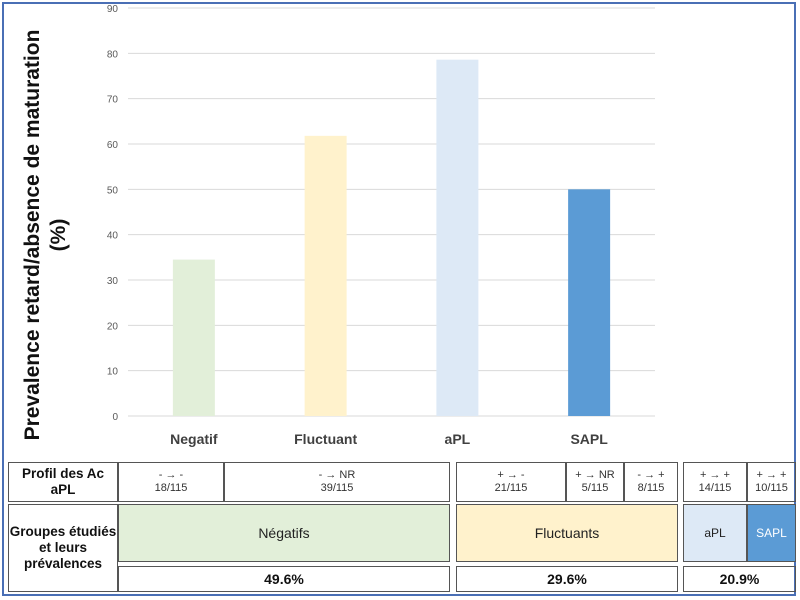  What do you see at coordinates (511, 475) in the screenshot?
I see `profile-label: + → -` at bounding box center [511, 475].